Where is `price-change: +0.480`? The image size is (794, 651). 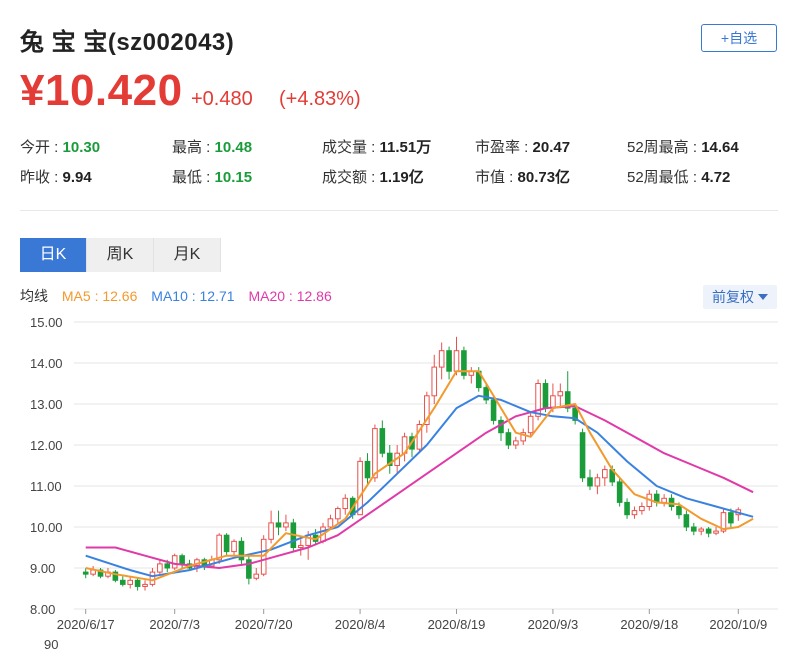
price-change: +0.480 is located at coordinates (222, 99).